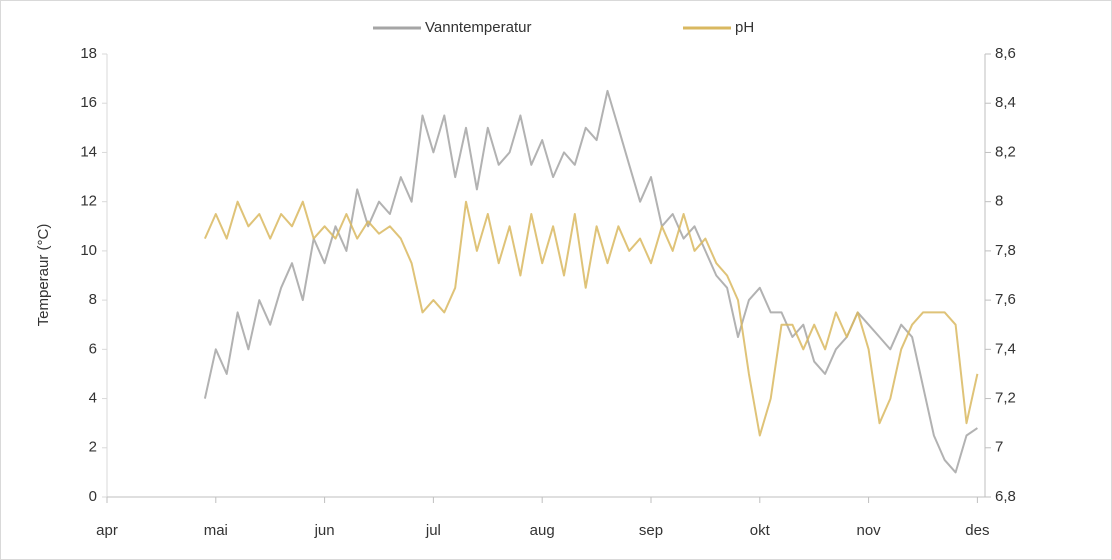  What do you see at coordinates (868, 530) in the screenshot?
I see `x-tick-label: nov` at bounding box center [868, 530].